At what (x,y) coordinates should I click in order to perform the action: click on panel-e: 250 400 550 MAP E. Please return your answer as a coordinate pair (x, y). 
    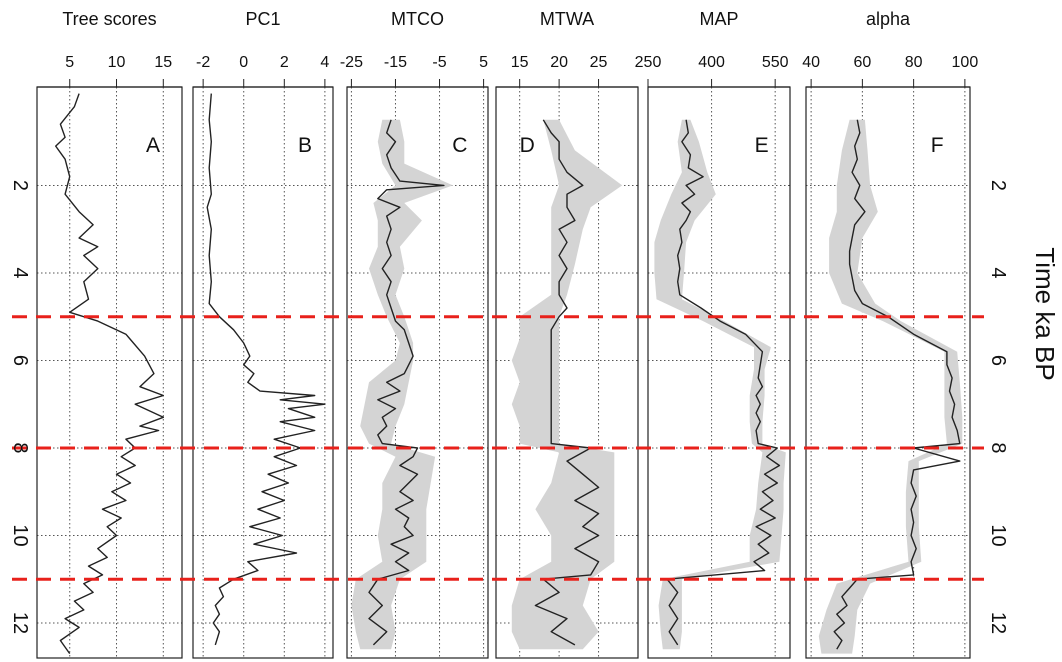
    Looking at the image, I should click on (713, 334).